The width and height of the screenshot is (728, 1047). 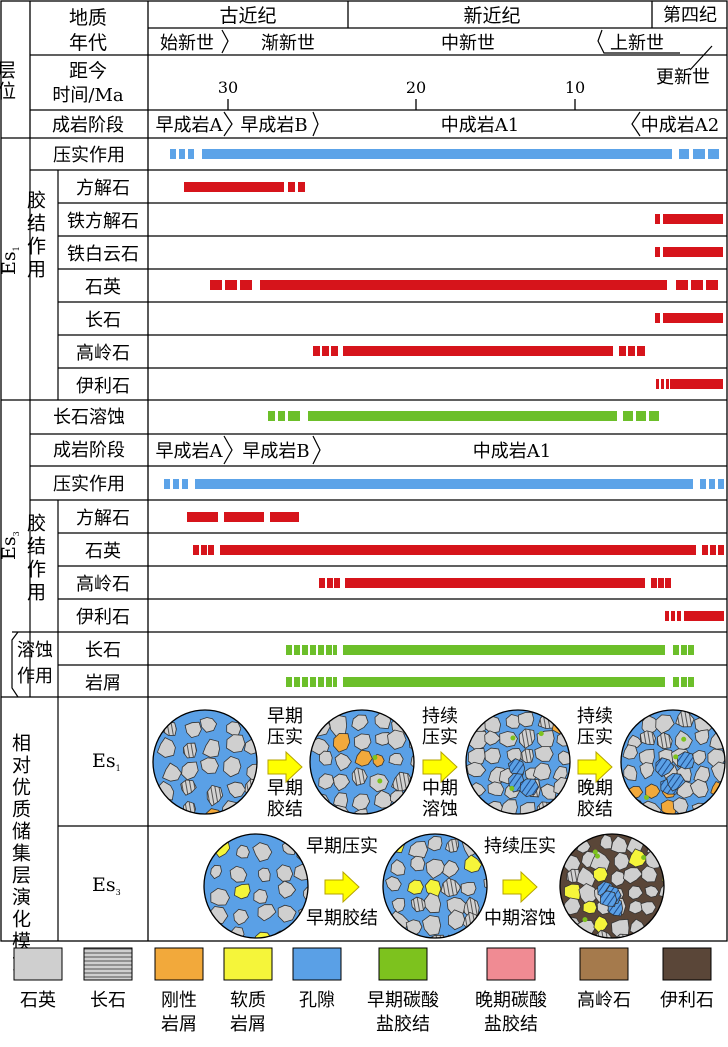 I want to click on es1-ferrocalcite-bar, so click(x=689, y=219).